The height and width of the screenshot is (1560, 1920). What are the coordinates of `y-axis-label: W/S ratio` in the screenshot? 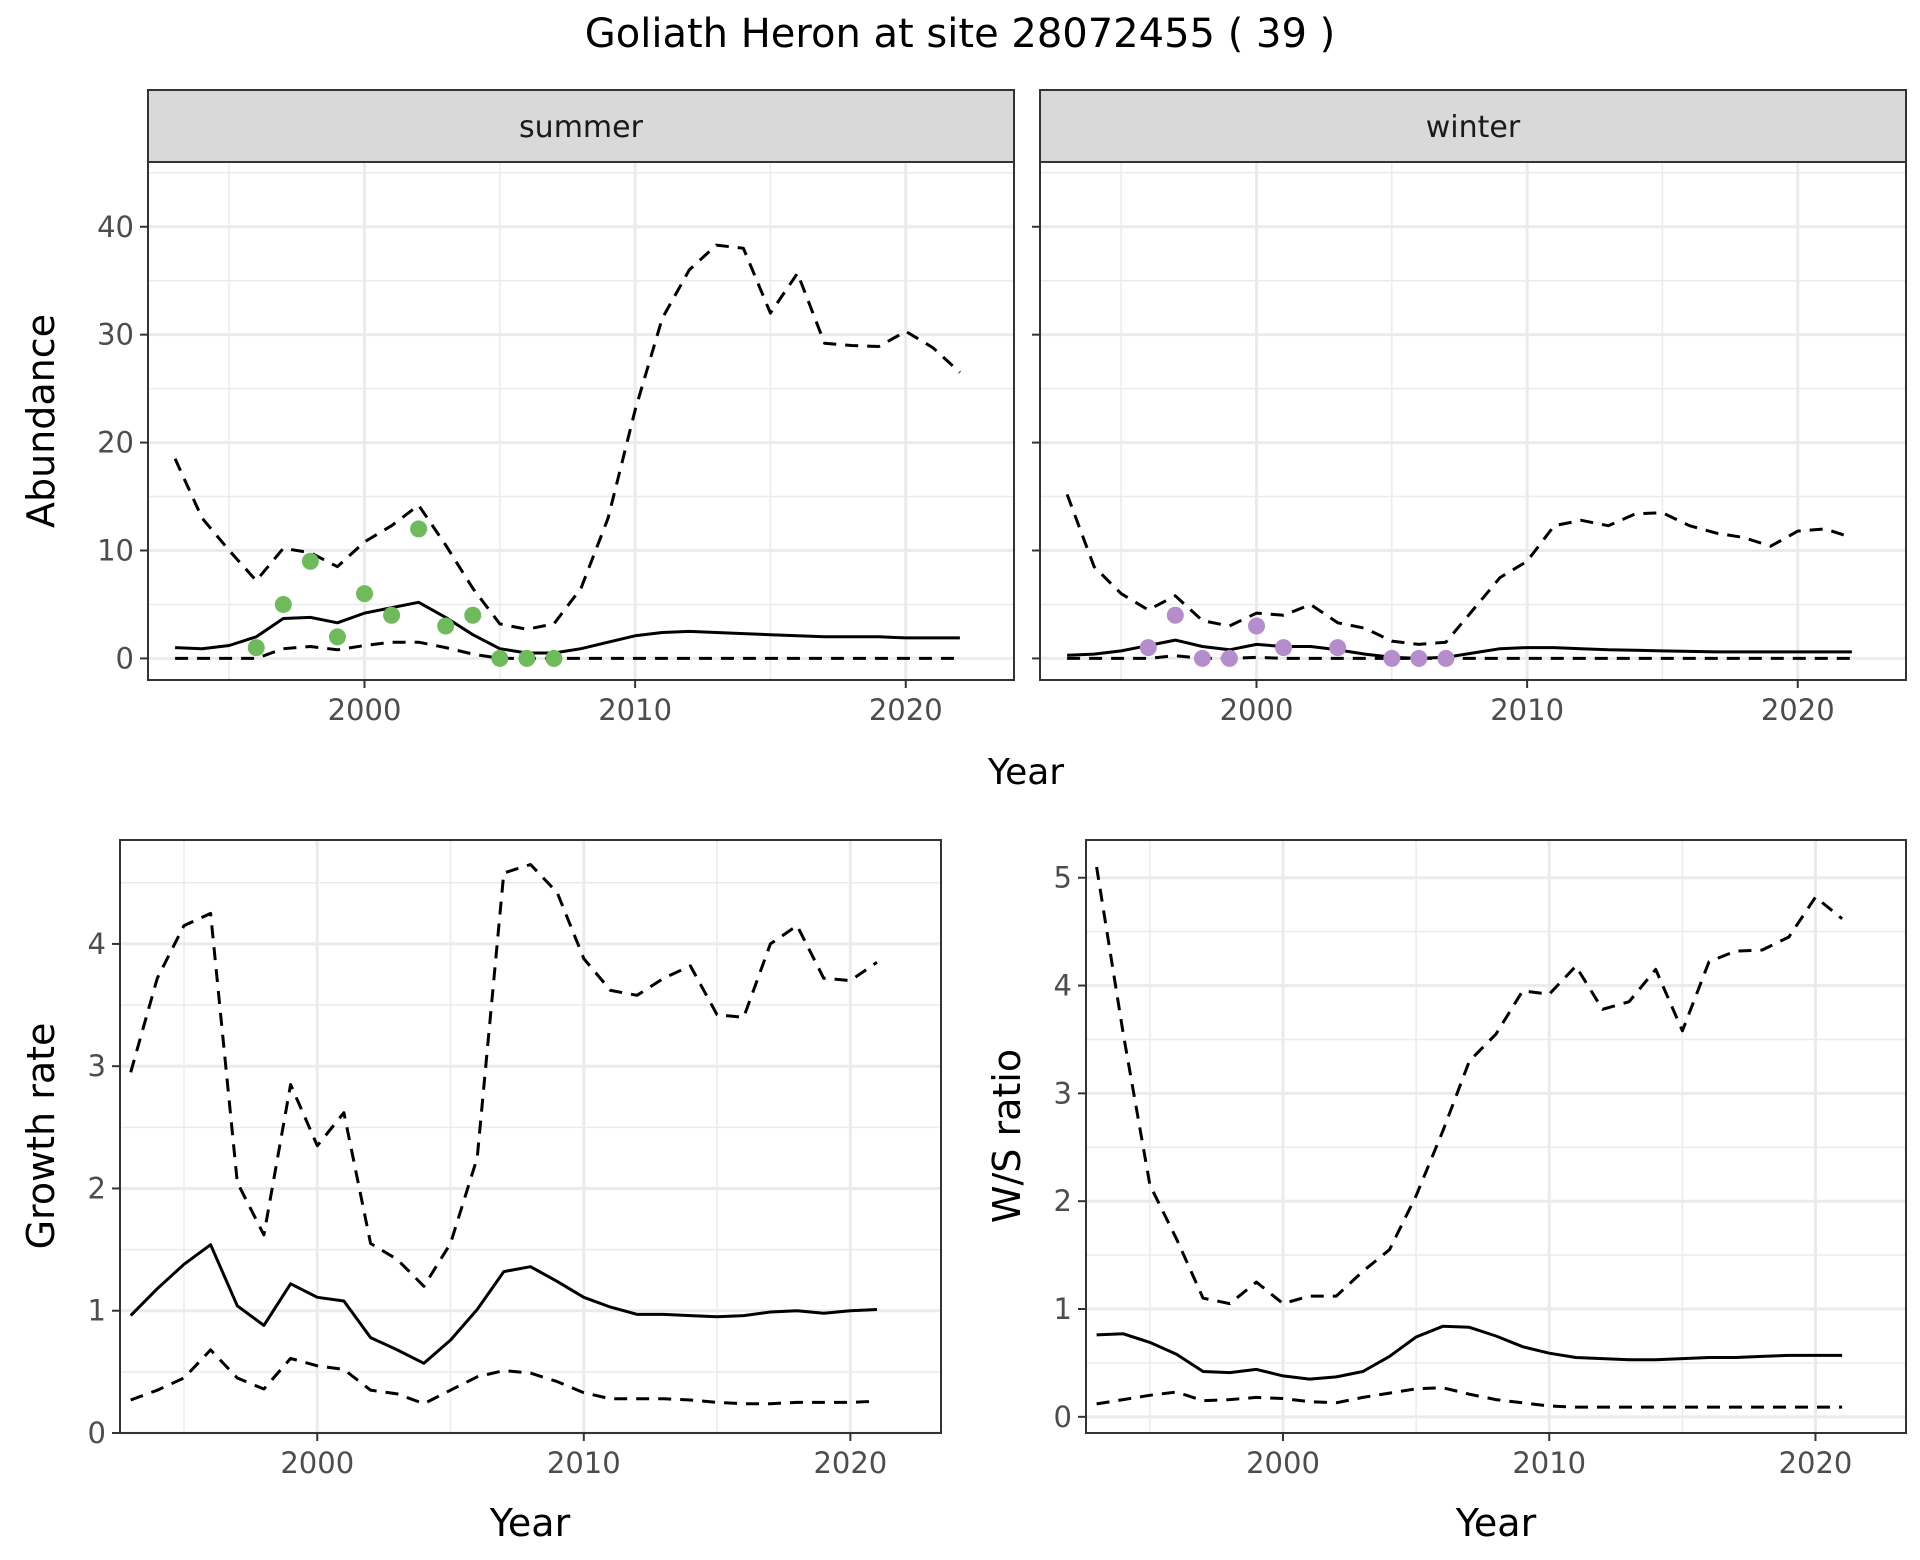 It's located at (1007, 1136).